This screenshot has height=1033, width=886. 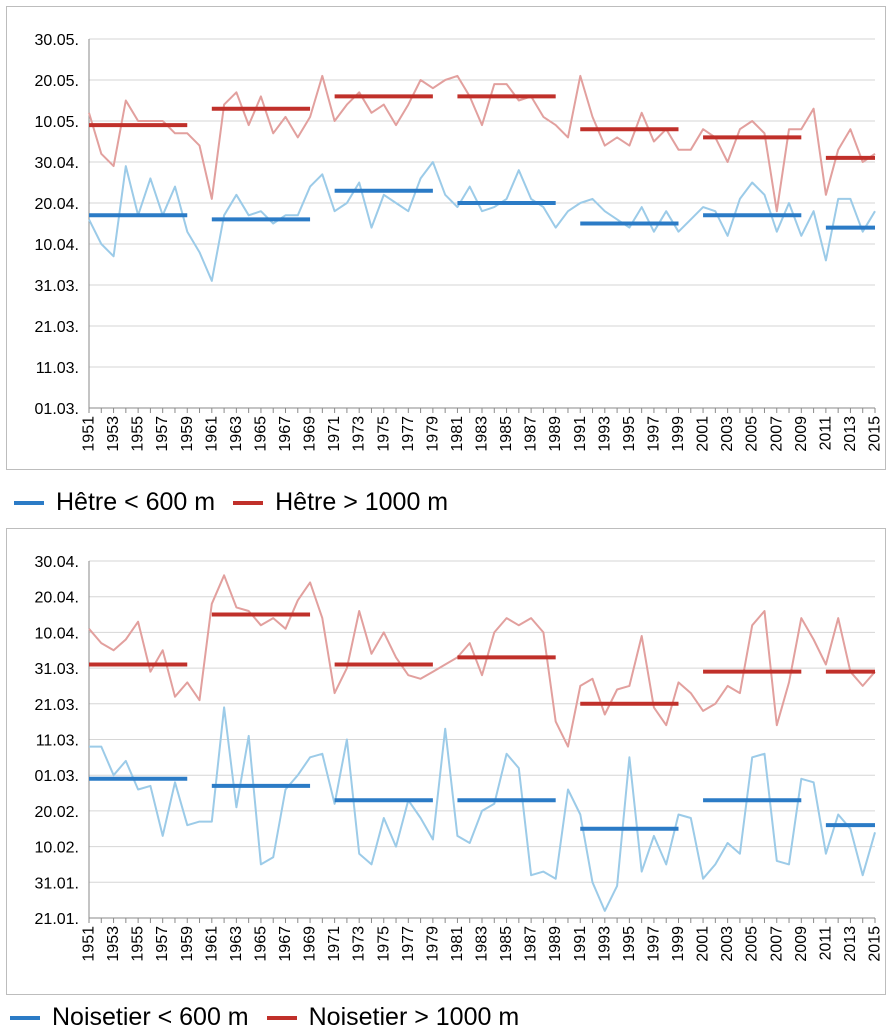 I want to click on legend-hetre: Hêtre < 600 m Hêtre > 1000 m, so click(x=240, y=502).